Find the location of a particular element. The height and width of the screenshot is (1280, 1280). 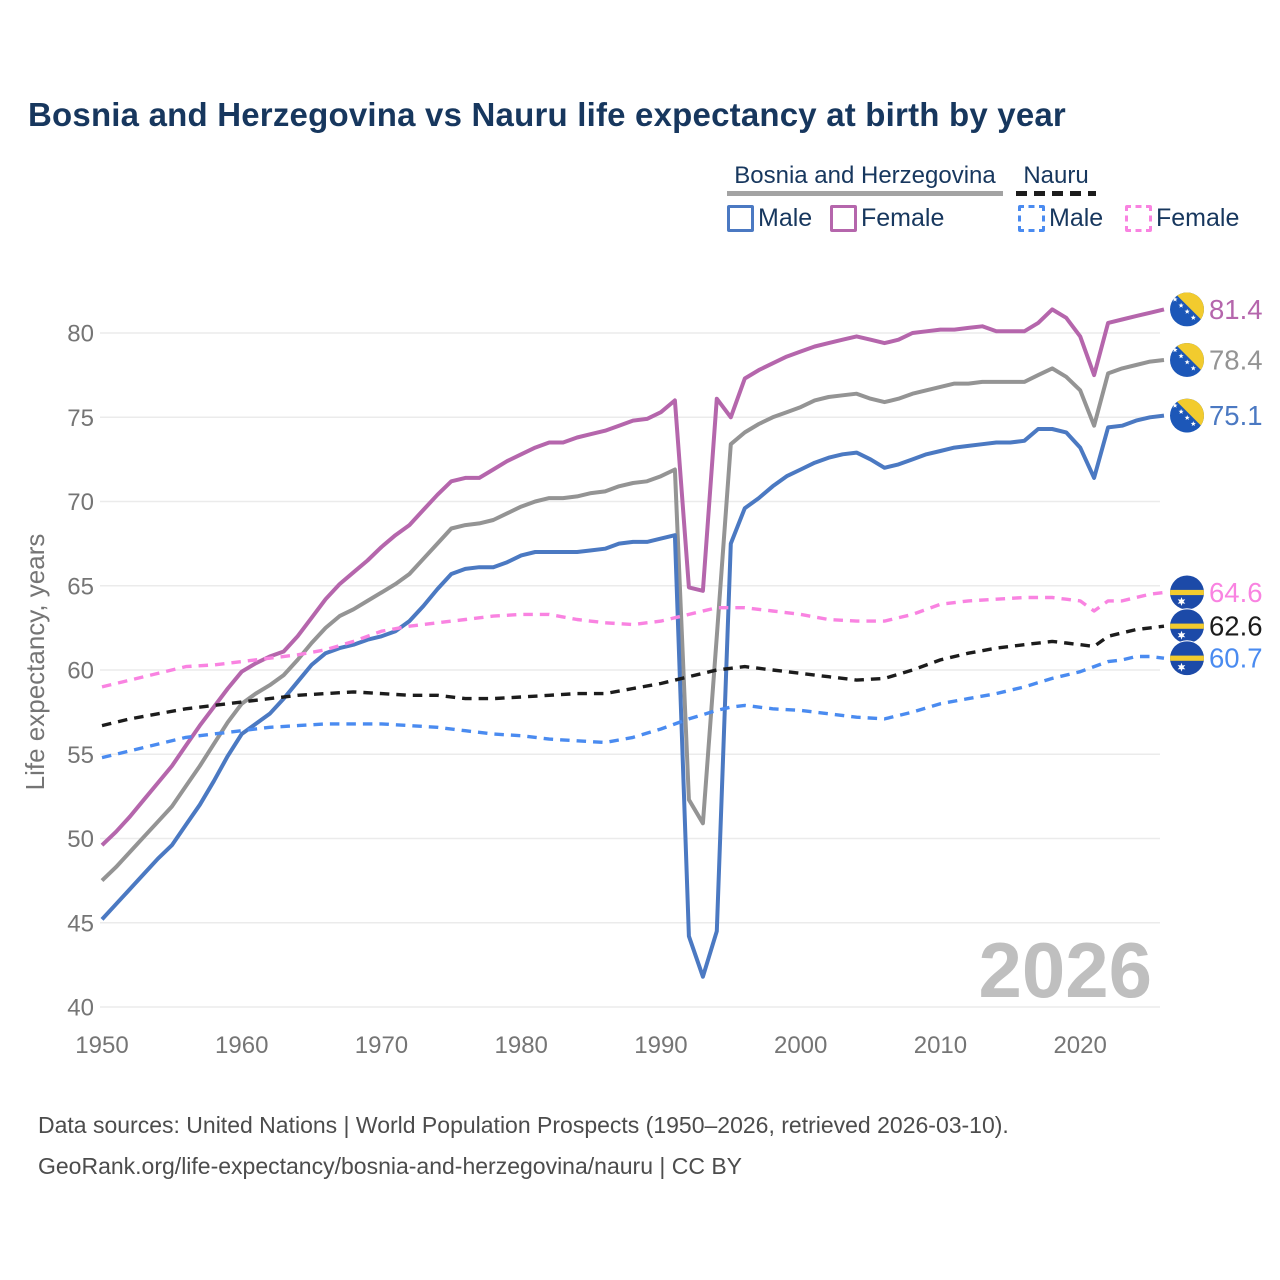

x-tick-label: 1950 is located at coordinates (101, 1045).